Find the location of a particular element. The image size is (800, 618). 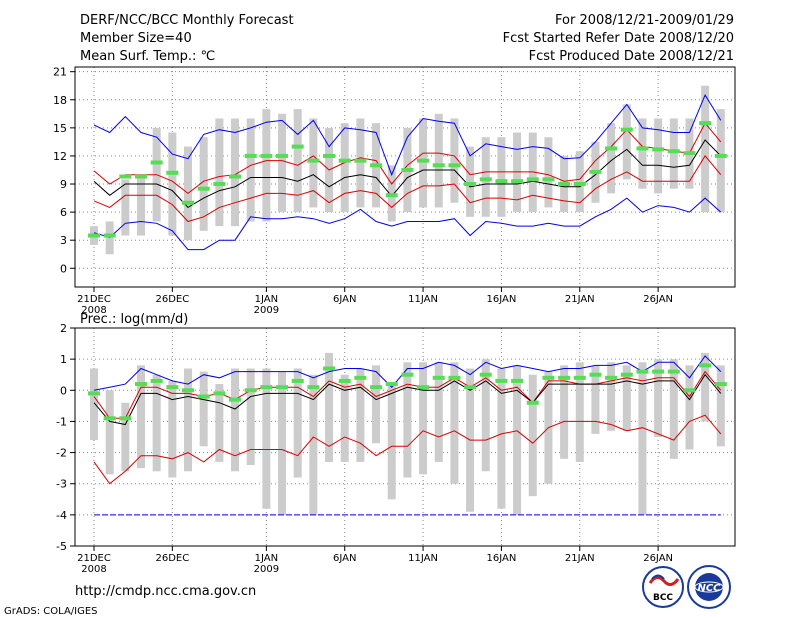

x-tick-year-label: 2008 is located at coordinates (93, 310).